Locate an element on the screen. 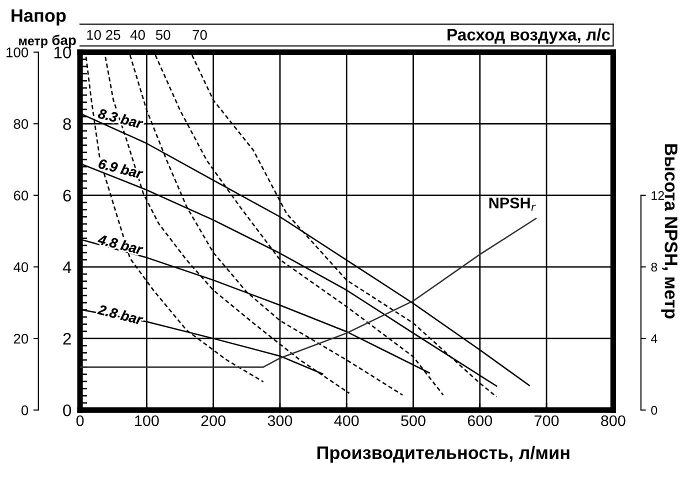 The height and width of the screenshot is (483, 696). y2-tick-label: 10 is located at coordinates (63, 52).